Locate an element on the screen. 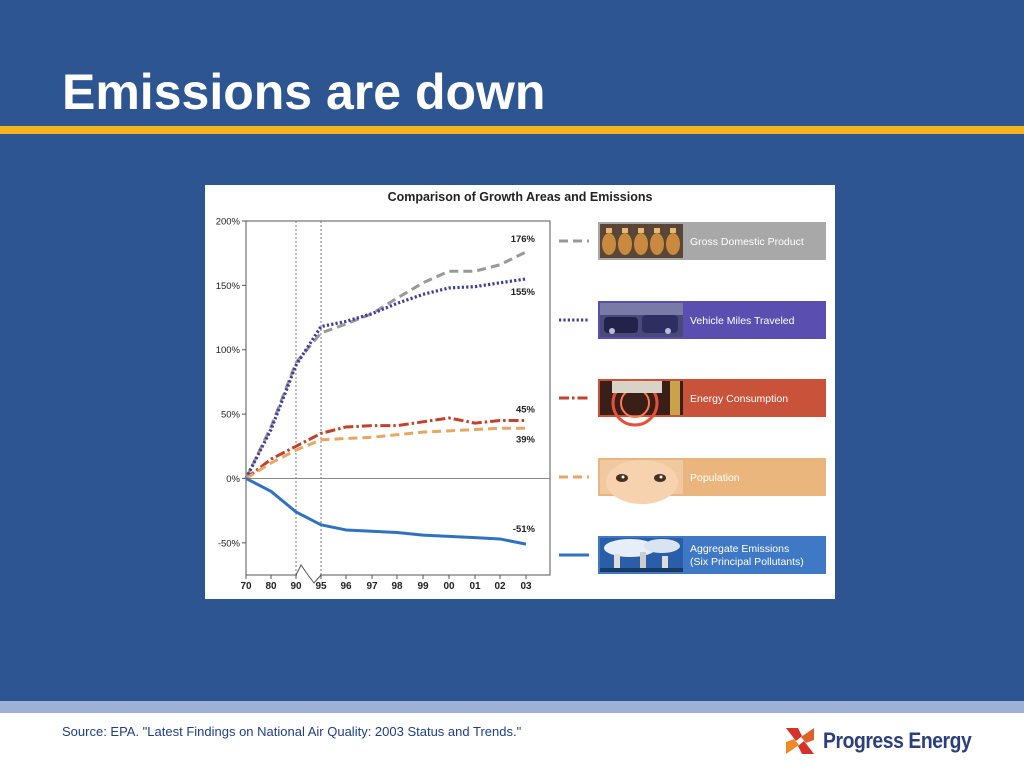 The image size is (1024, 768). y-tick-label: 150% is located at coordinates (228, 286).